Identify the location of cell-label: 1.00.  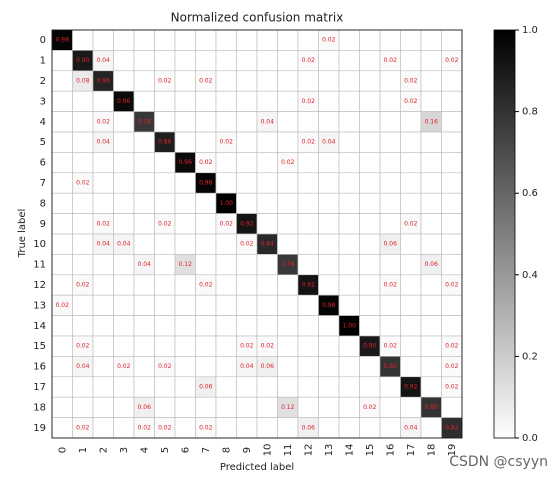
(350, 325).